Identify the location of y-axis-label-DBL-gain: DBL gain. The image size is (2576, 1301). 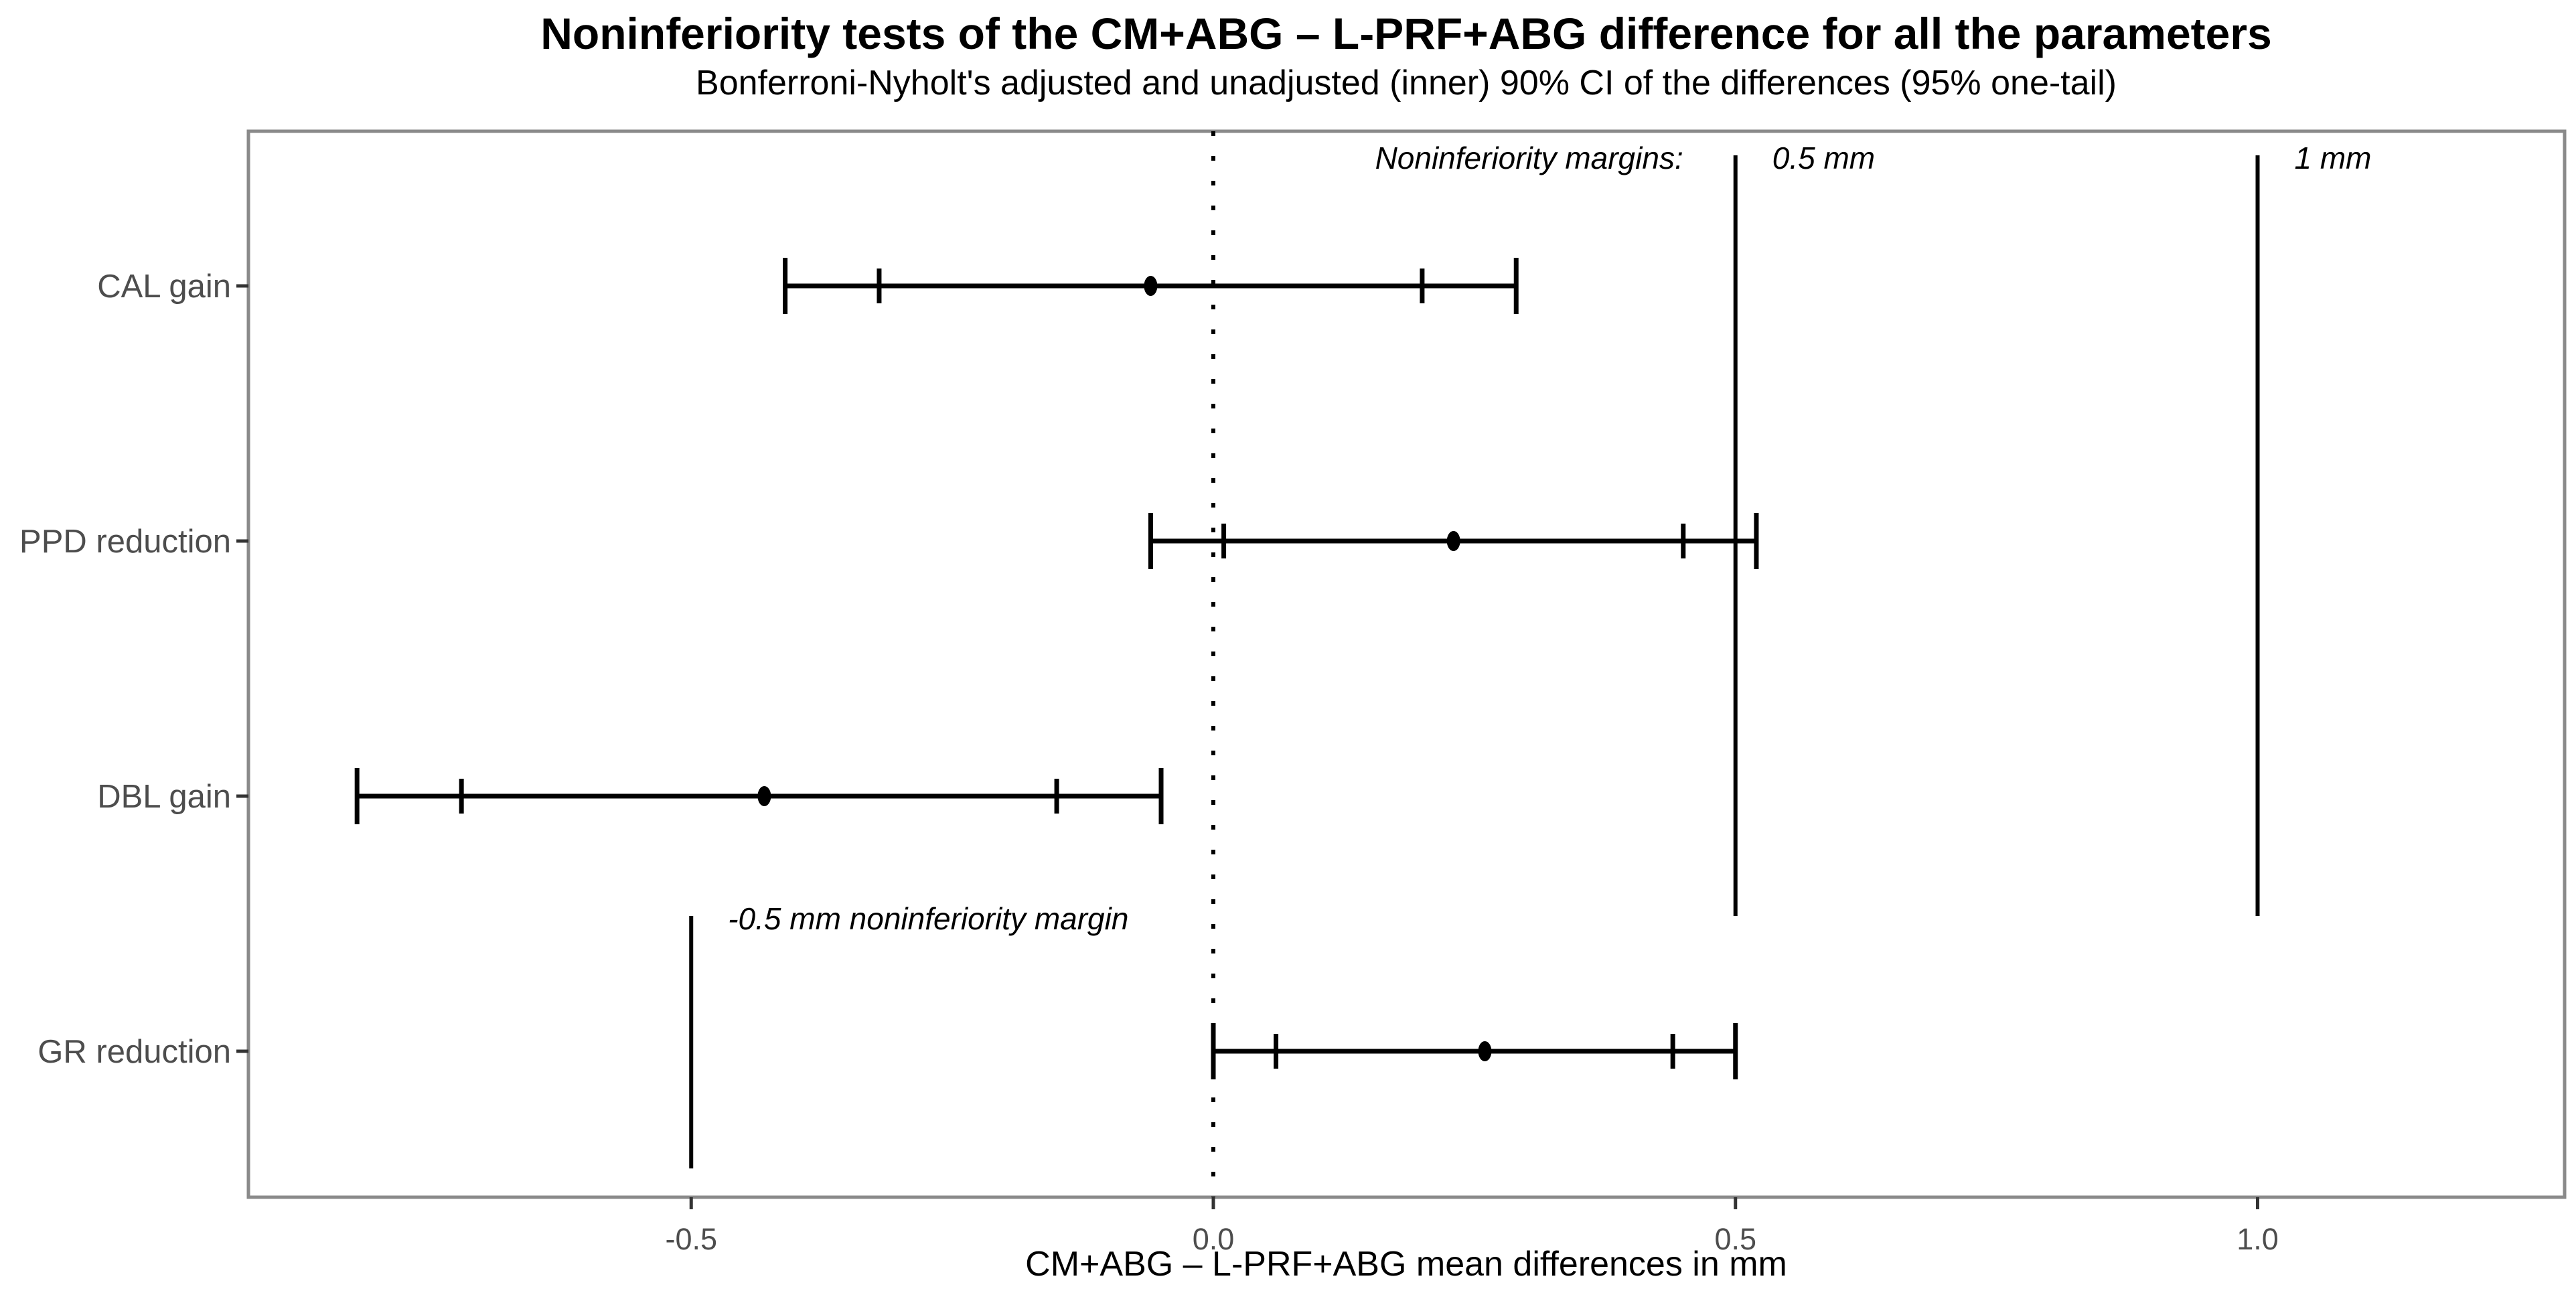
(164, 797).